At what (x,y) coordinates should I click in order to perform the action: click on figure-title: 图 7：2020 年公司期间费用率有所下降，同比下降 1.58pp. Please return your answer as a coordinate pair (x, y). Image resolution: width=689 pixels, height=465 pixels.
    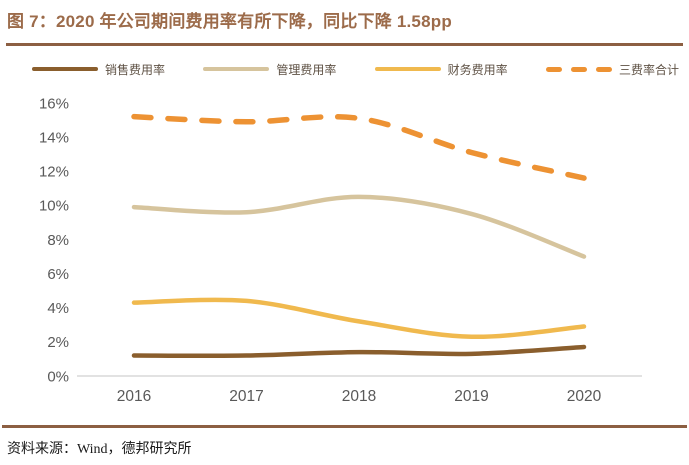
    Looking at the image, I should click on (229, 21).